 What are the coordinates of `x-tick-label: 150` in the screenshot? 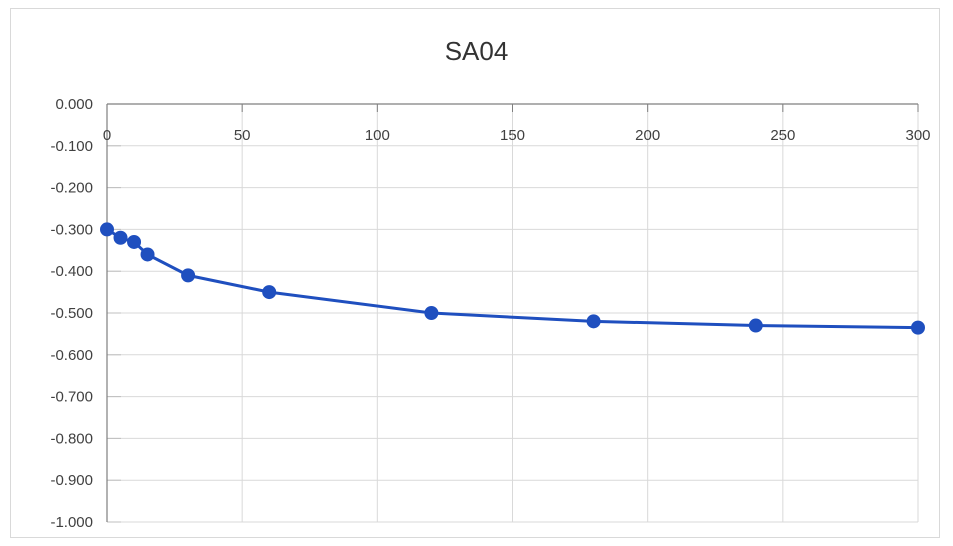 It's located at (512, 135).